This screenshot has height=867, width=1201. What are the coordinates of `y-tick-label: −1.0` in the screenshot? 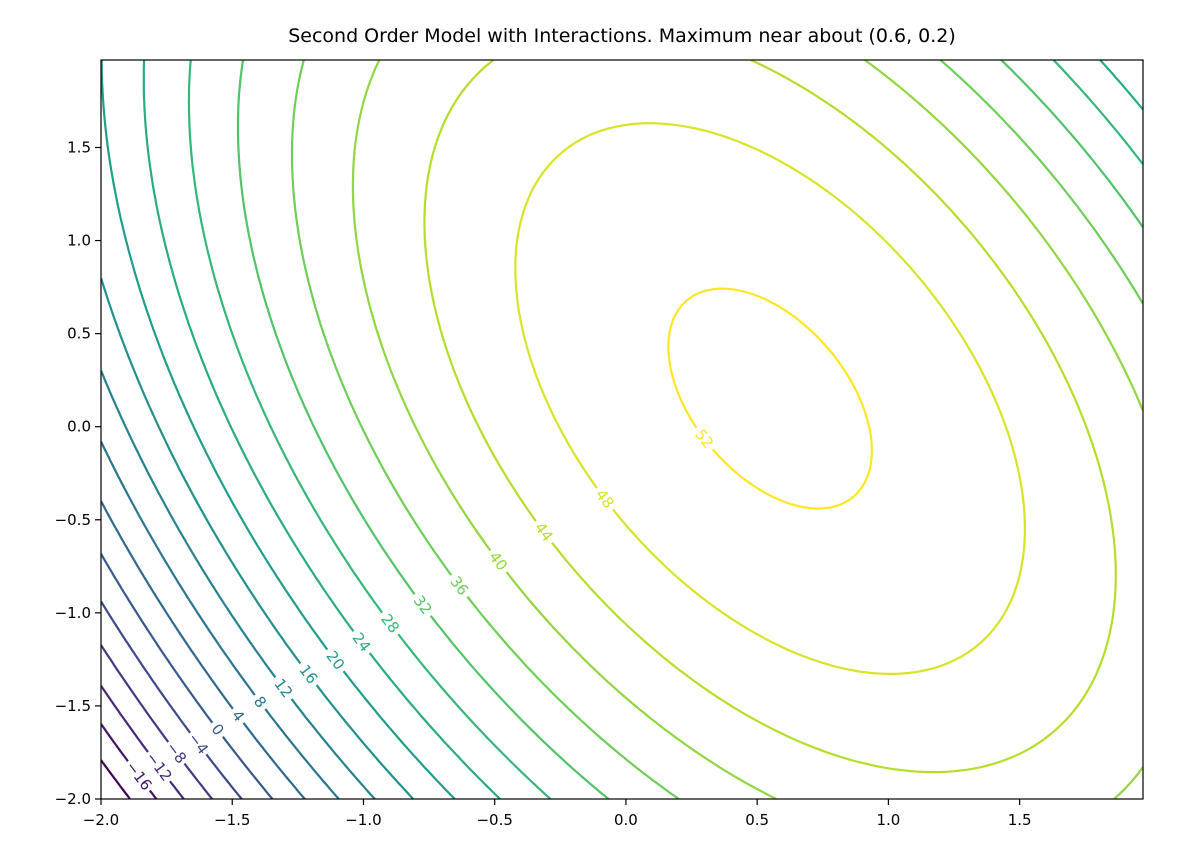 It's located at (73, 613).